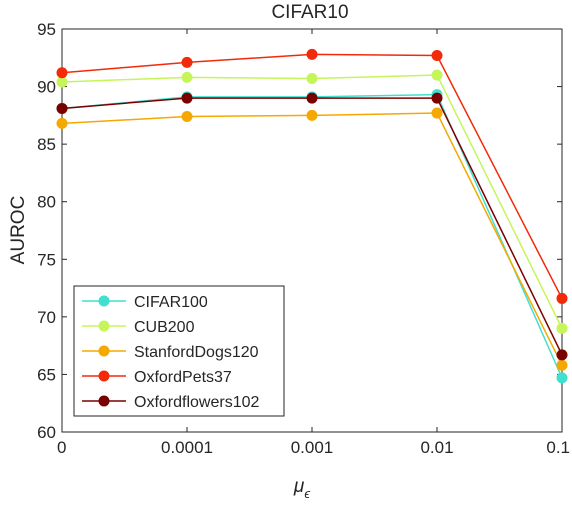  Describe the element at coordinates (307, 493) in the screenshot. I see `x-axis-title-subscript: ϵ` at that location.